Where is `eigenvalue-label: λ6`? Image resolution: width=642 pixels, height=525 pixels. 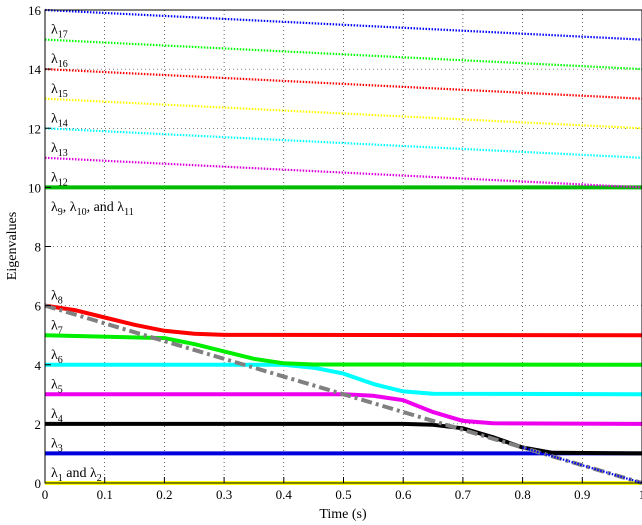
eigenvalue-label: λ6 is located at coordinates (57, 357).